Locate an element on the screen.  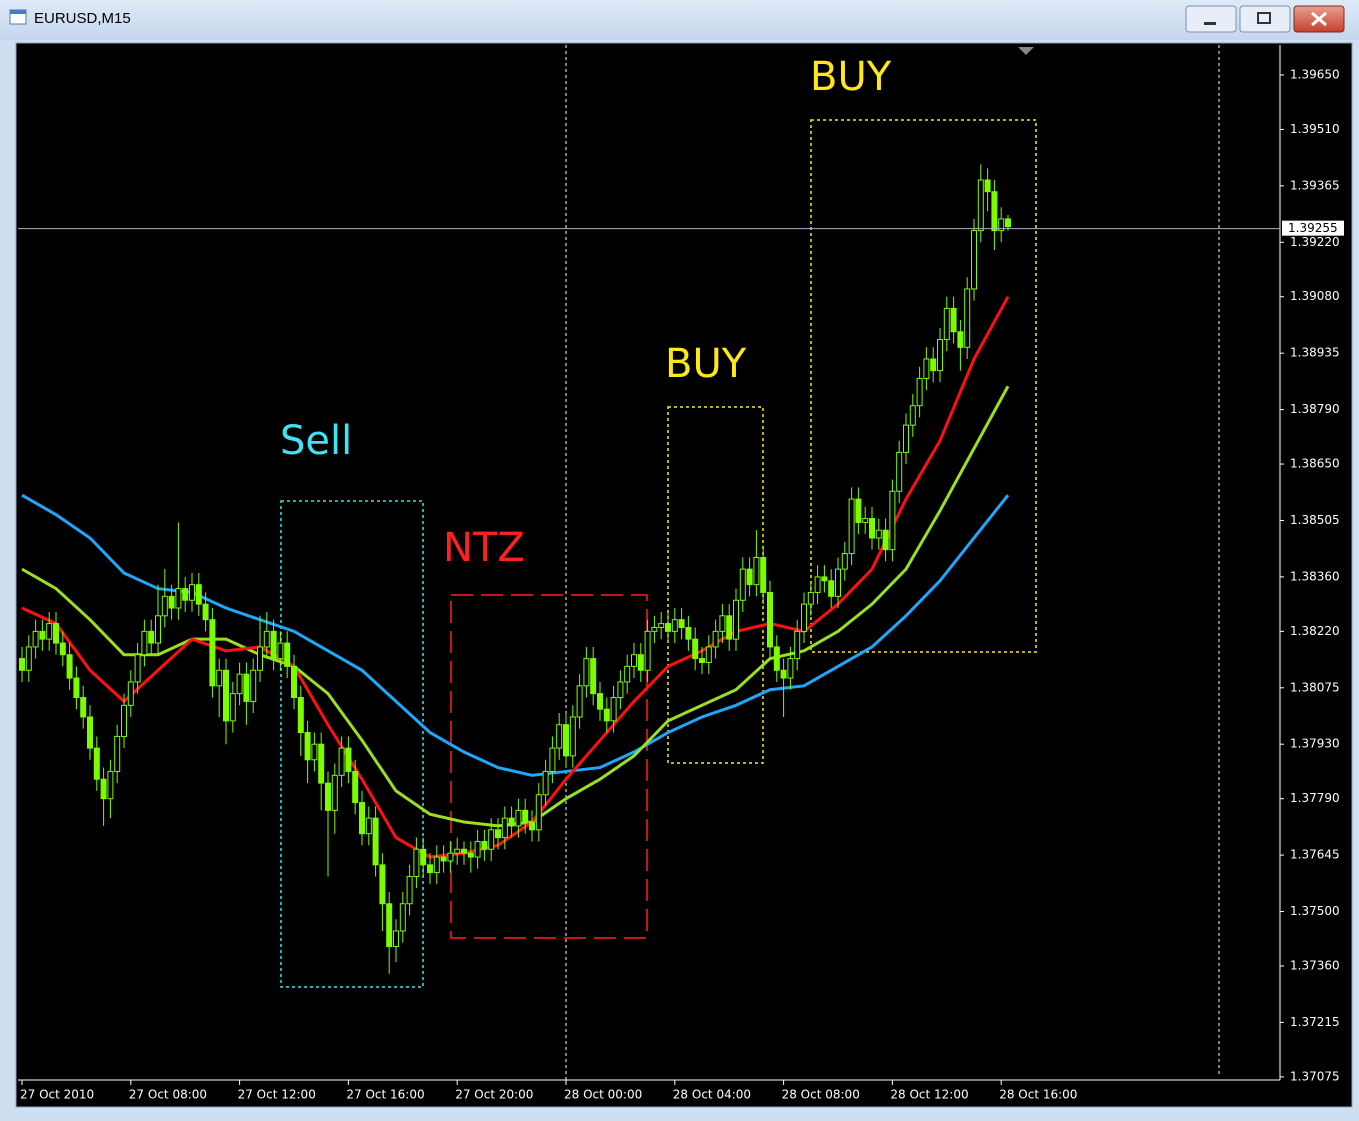
ntz-zone is located at coordinates (549, 766).